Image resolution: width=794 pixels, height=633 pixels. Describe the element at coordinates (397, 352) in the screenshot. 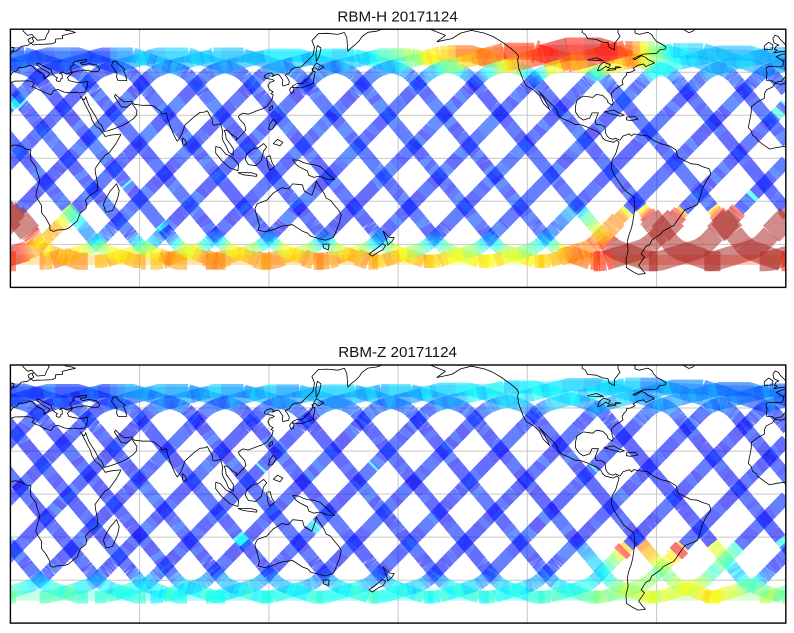

I see `svg-text: RBM-Z 20171124` at that location.